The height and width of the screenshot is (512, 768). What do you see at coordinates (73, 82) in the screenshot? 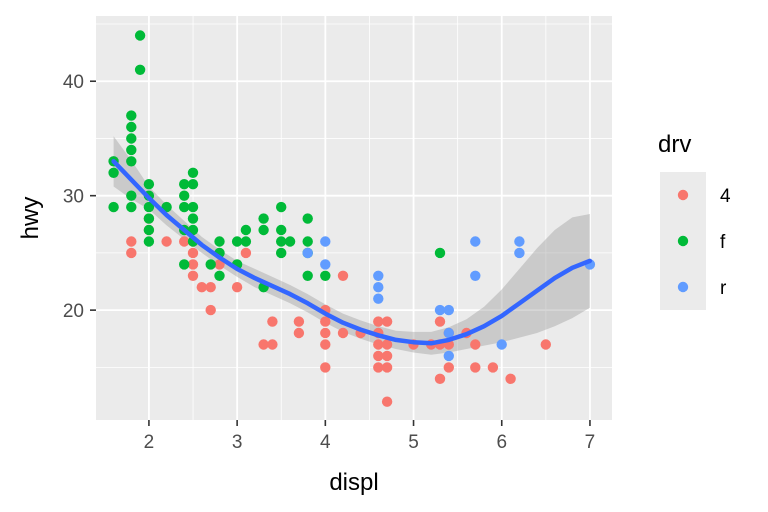
I see `y-tick-label: 40` at bounding box center [73, 82].